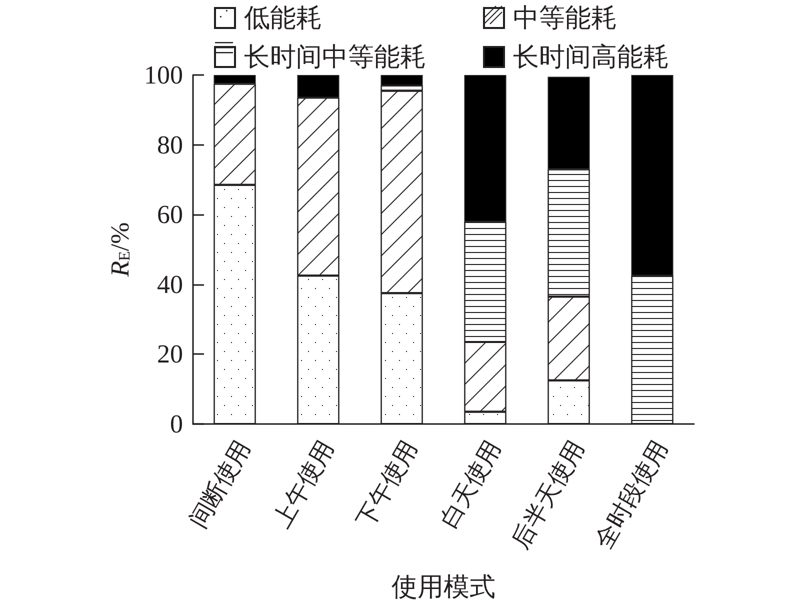  I want to click on y-tick-label: 20, so click(170, 354).